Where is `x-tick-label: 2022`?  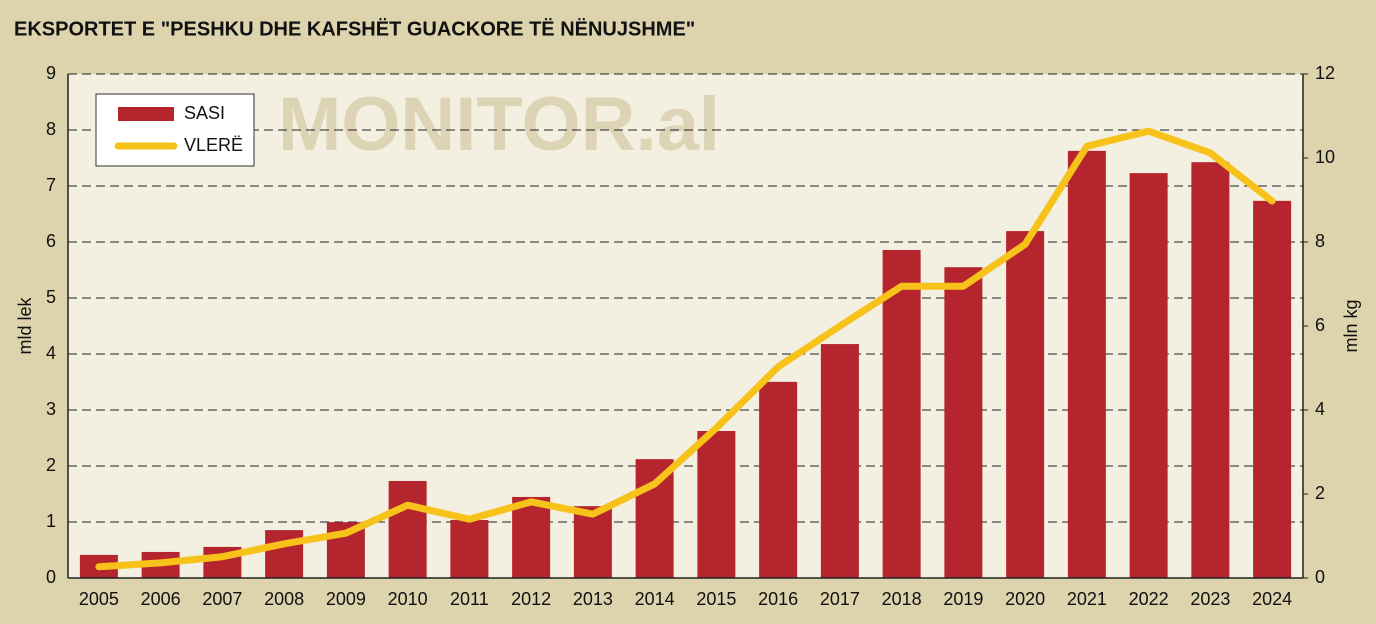
x-tick-label: 2022 is located at coordinates (1149, 599).